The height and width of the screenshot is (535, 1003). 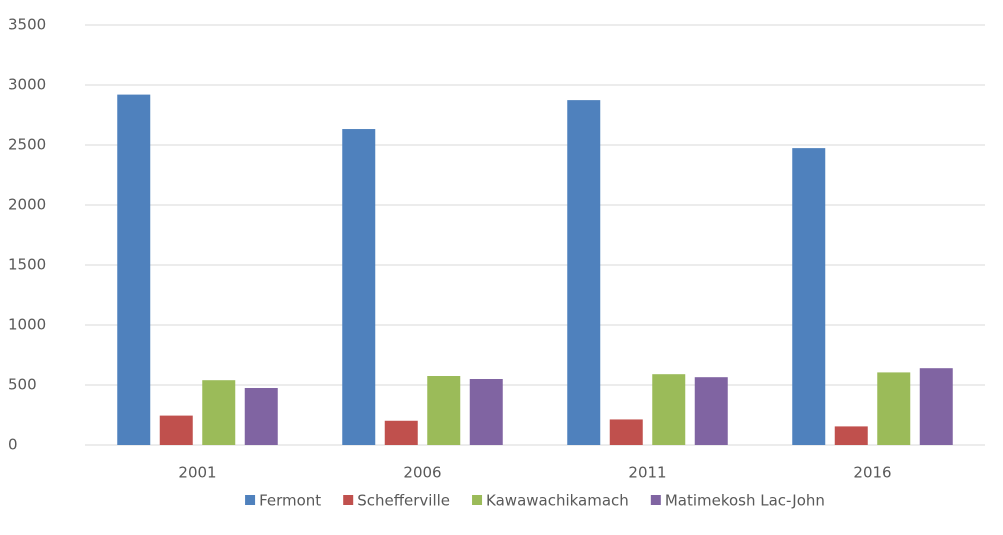 What do you see at coordinates (27, 325) in the screenshot?
I see `y-tick-label: 1000` at bounding box center [27, 325].